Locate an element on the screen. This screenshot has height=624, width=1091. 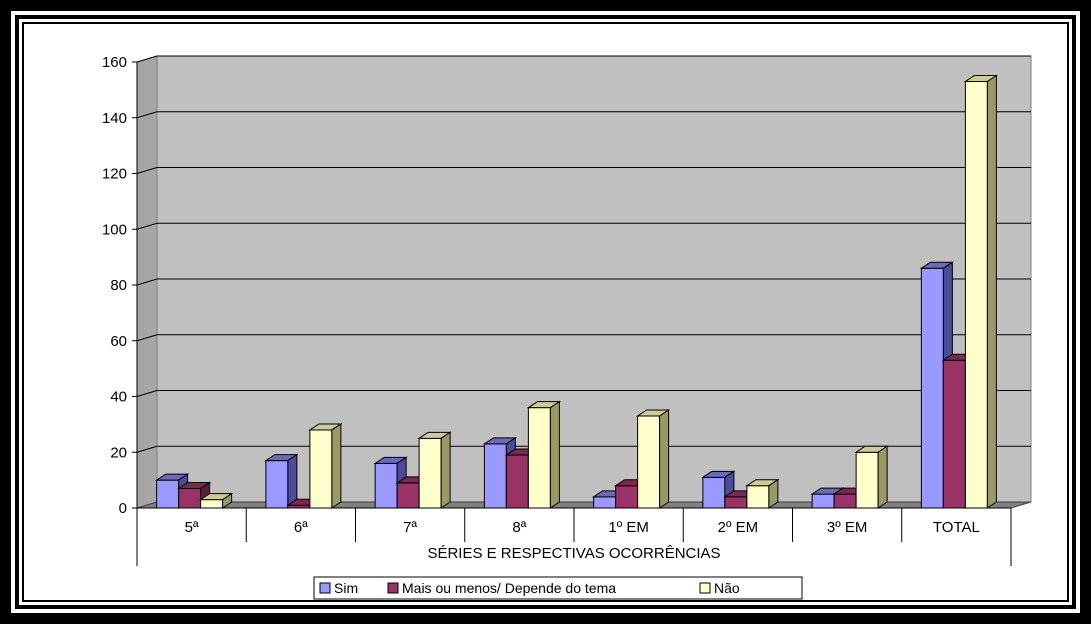
y-tick-label: 40 is located at coordinates (118, 397).